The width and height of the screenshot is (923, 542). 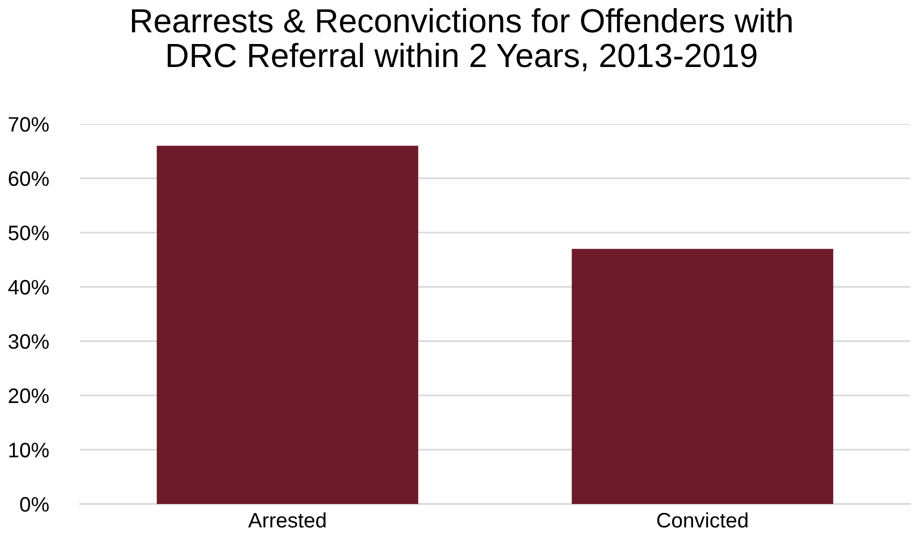 What do you see at coordinates (702, 520) in the screenshot?
I see `x-tick-label: Convicted` at bounding box center [702, 520].